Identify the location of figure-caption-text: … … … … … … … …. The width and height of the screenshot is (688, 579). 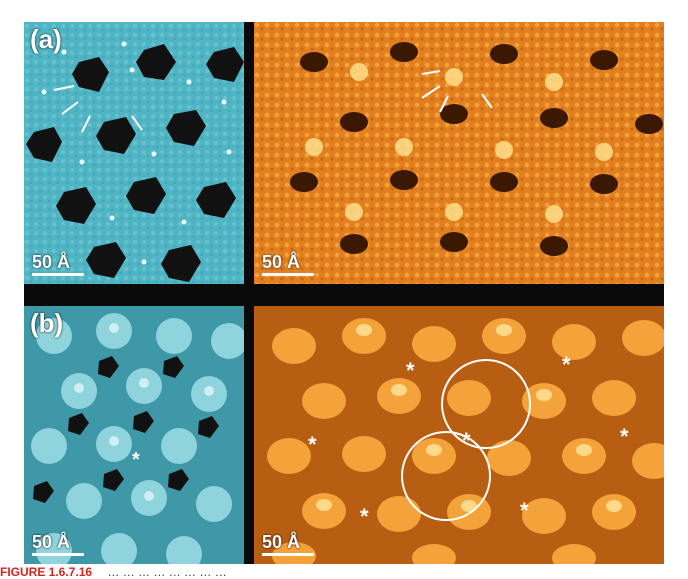
(167, 572).